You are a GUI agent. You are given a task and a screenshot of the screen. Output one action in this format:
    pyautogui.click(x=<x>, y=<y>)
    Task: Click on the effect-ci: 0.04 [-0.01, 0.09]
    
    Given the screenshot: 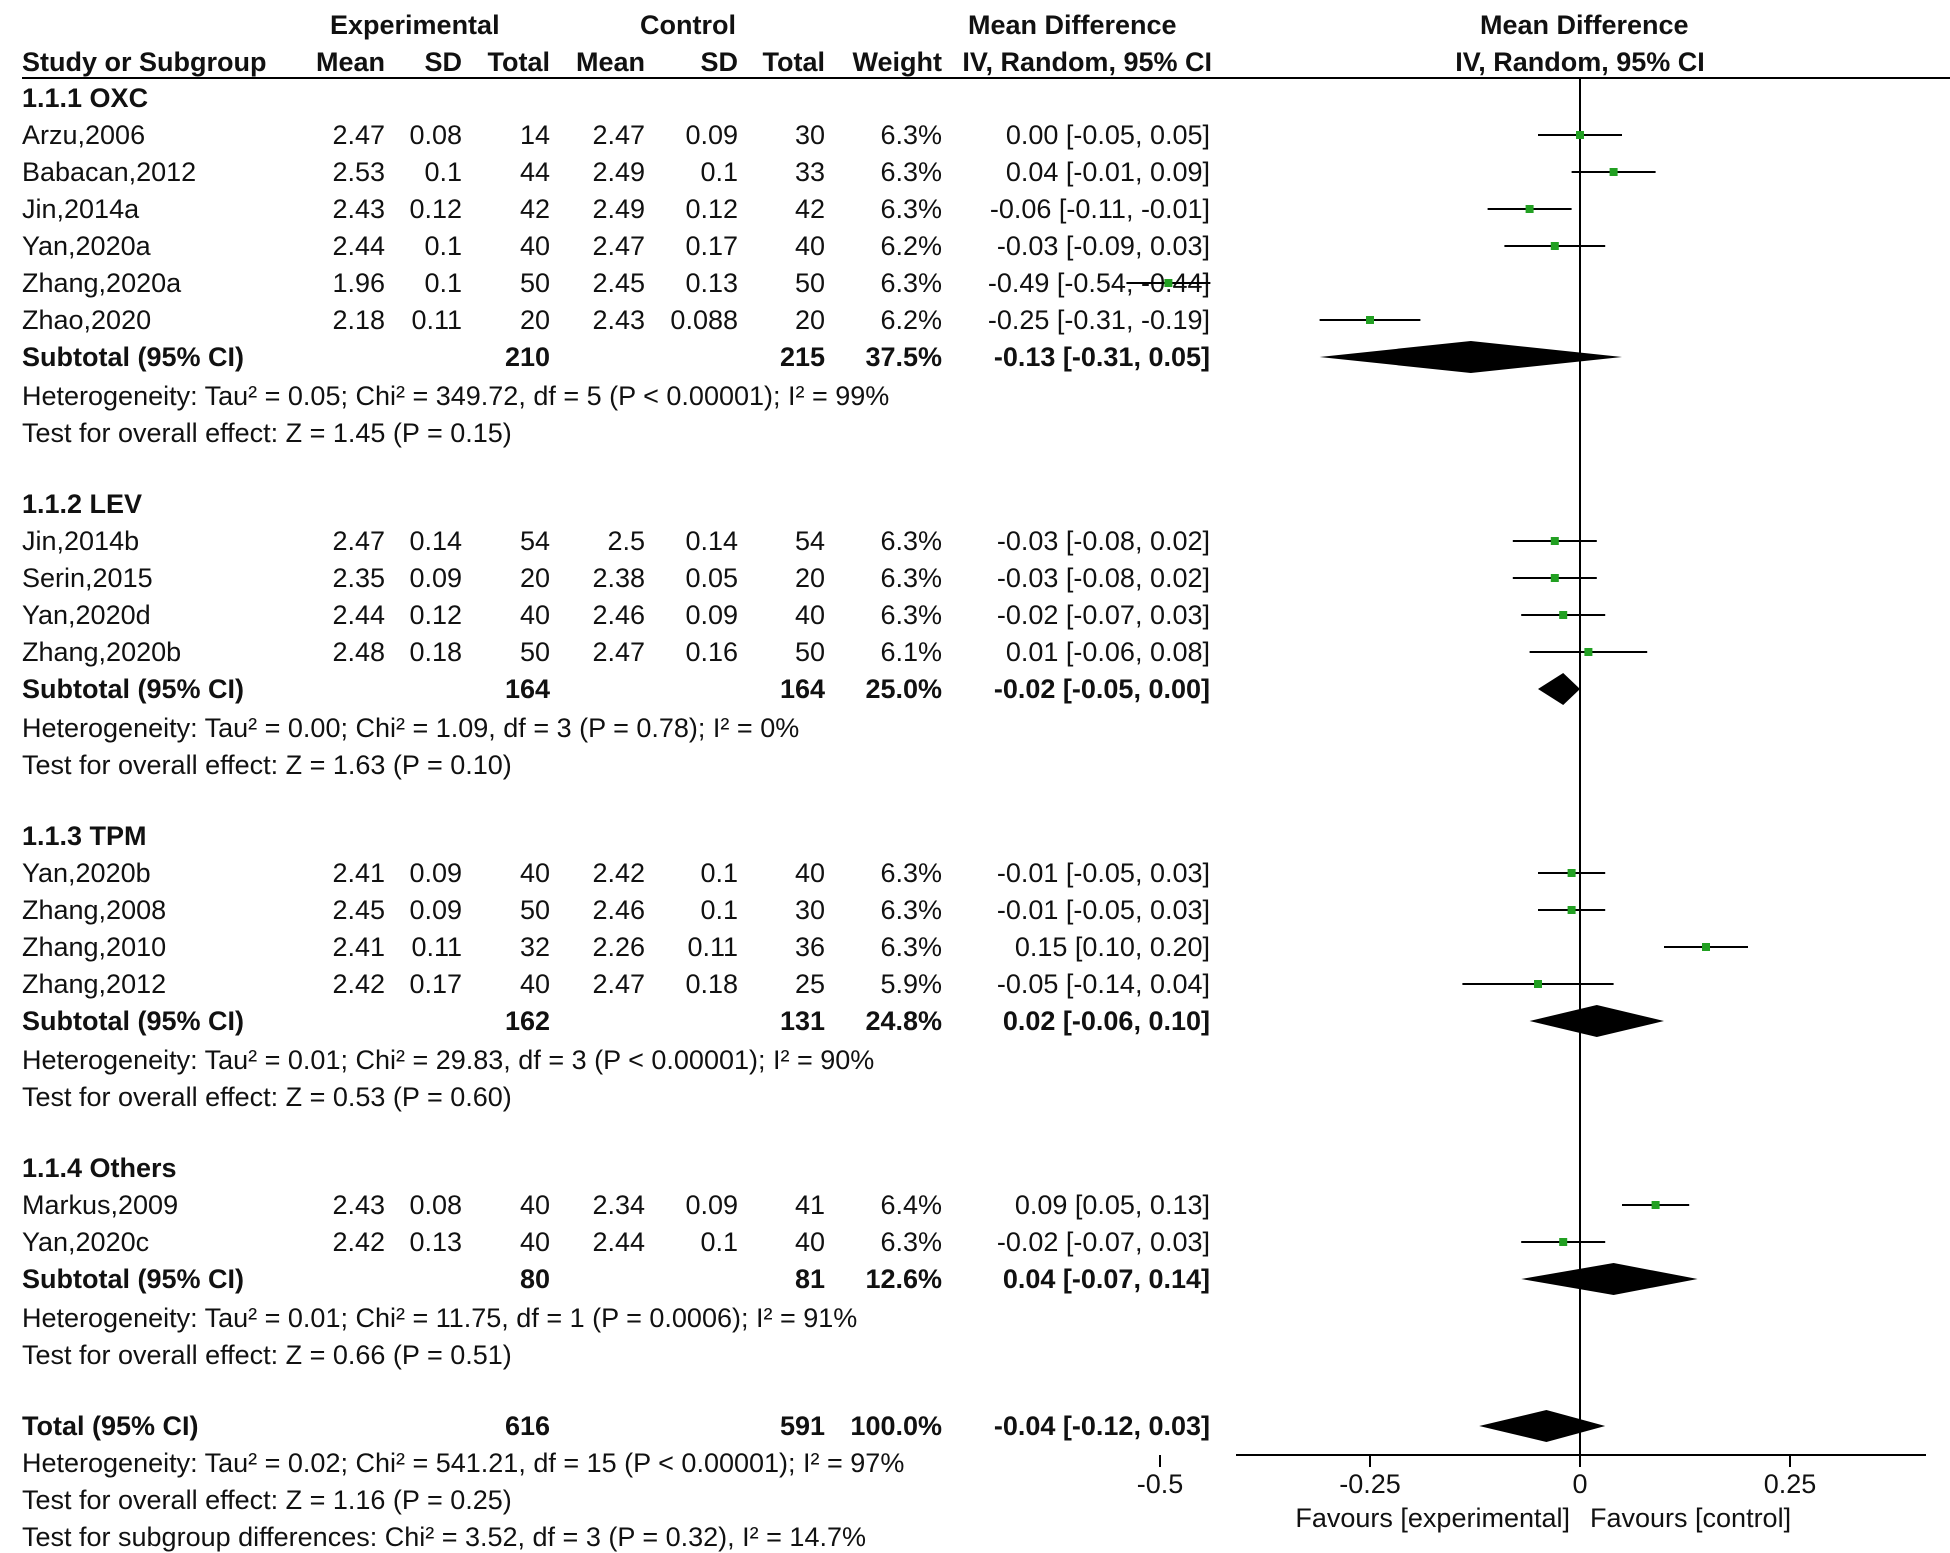 What is the action you would take?
    pyautogui.click(x=1107, y=172)
    